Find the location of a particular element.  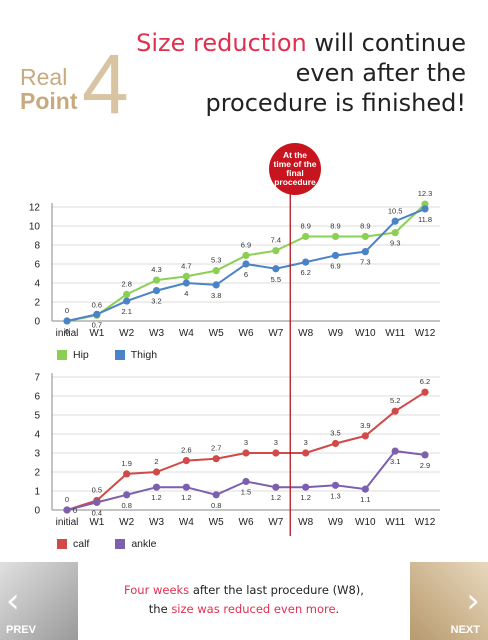

y-tick-label: 10 is located at coordinates (35, 227).